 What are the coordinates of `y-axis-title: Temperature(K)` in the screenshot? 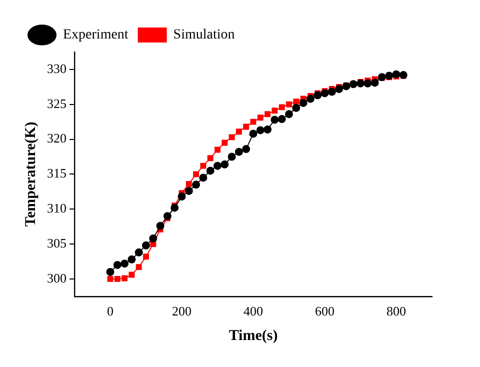 It's located at (30, 174).